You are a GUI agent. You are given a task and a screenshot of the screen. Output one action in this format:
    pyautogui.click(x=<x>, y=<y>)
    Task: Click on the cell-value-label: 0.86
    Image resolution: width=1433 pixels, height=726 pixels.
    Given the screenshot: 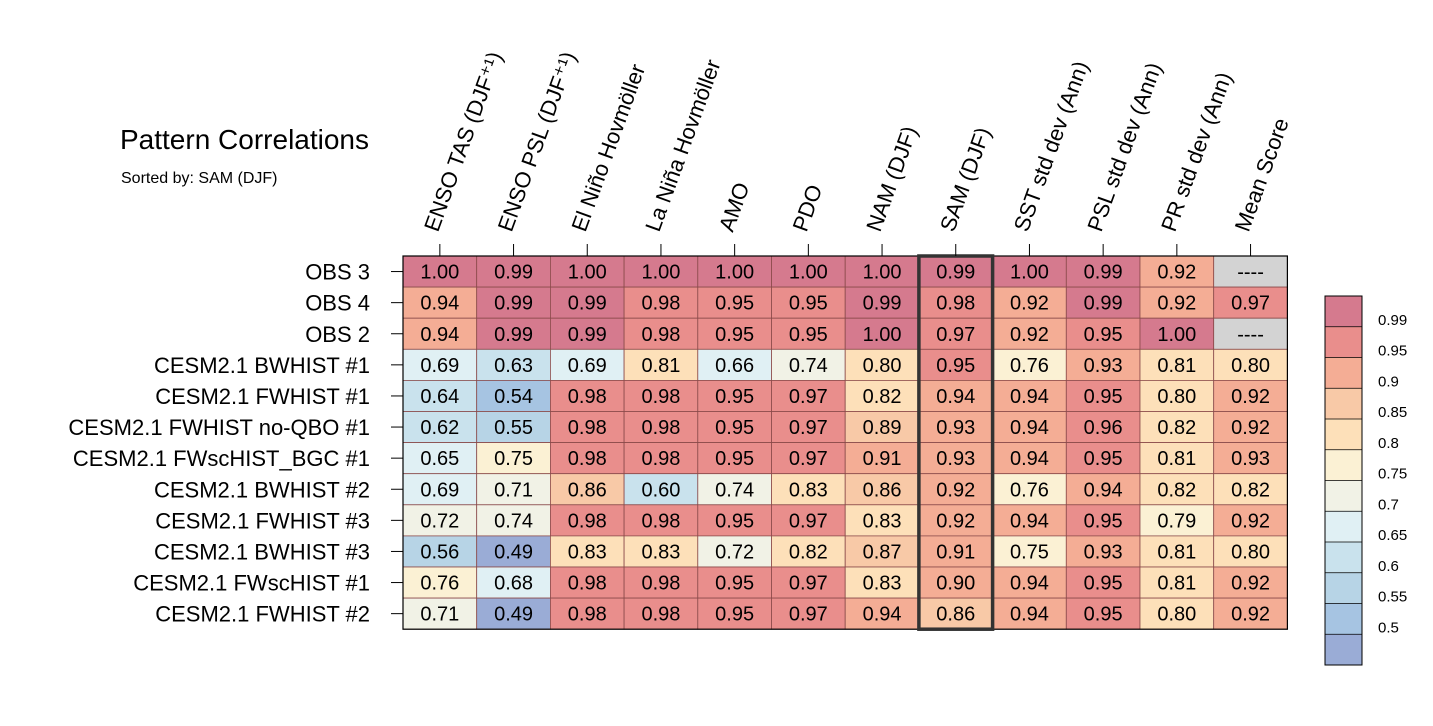 What is the action you would take?
    pyautogui.click(x=955, y=615)
    